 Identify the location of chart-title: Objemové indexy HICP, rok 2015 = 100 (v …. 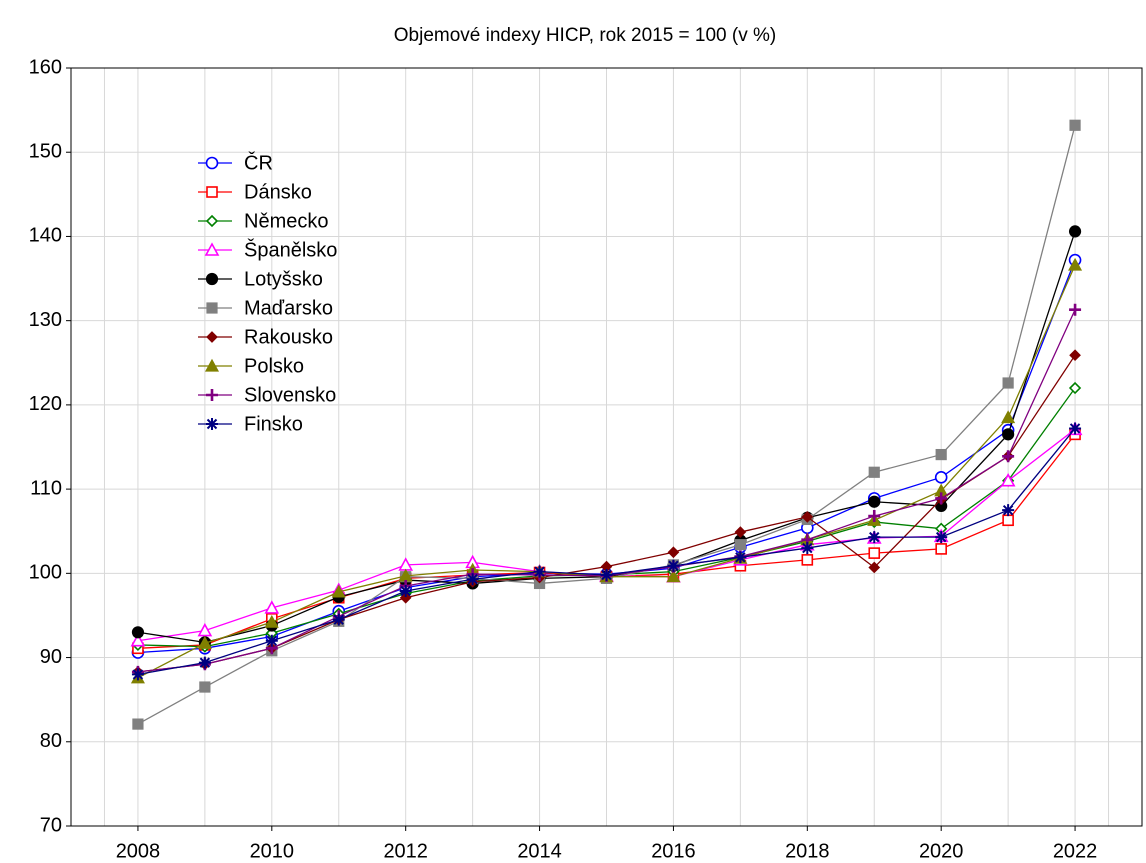
(585, 35).